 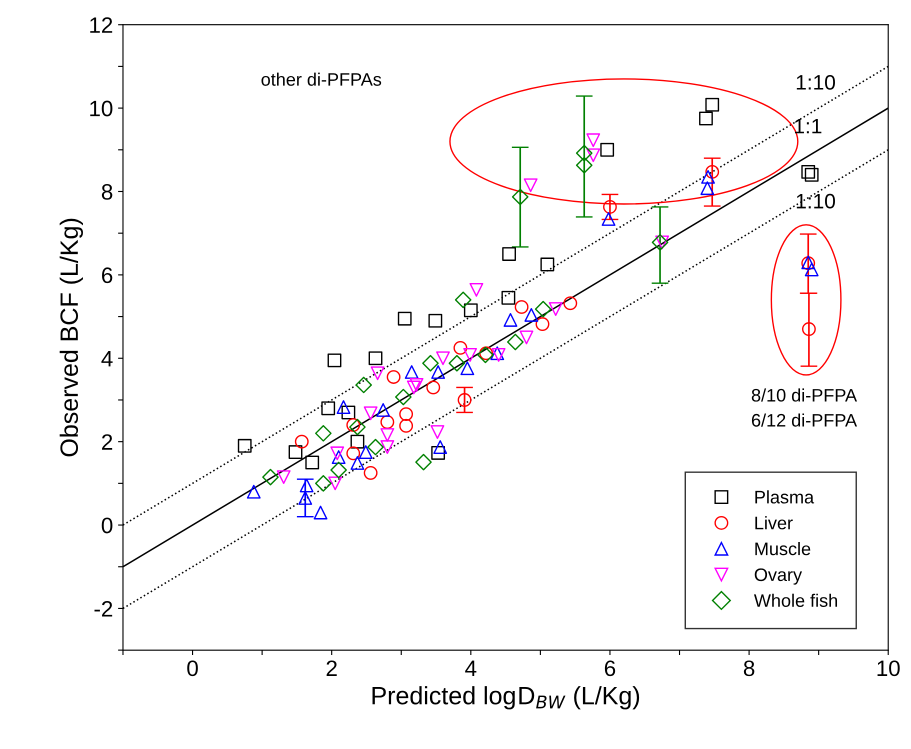 What do you see at coordinates (470, 668) in the screenshot?
I see `x-tick-label: 4` at bounding box center [470, 668].